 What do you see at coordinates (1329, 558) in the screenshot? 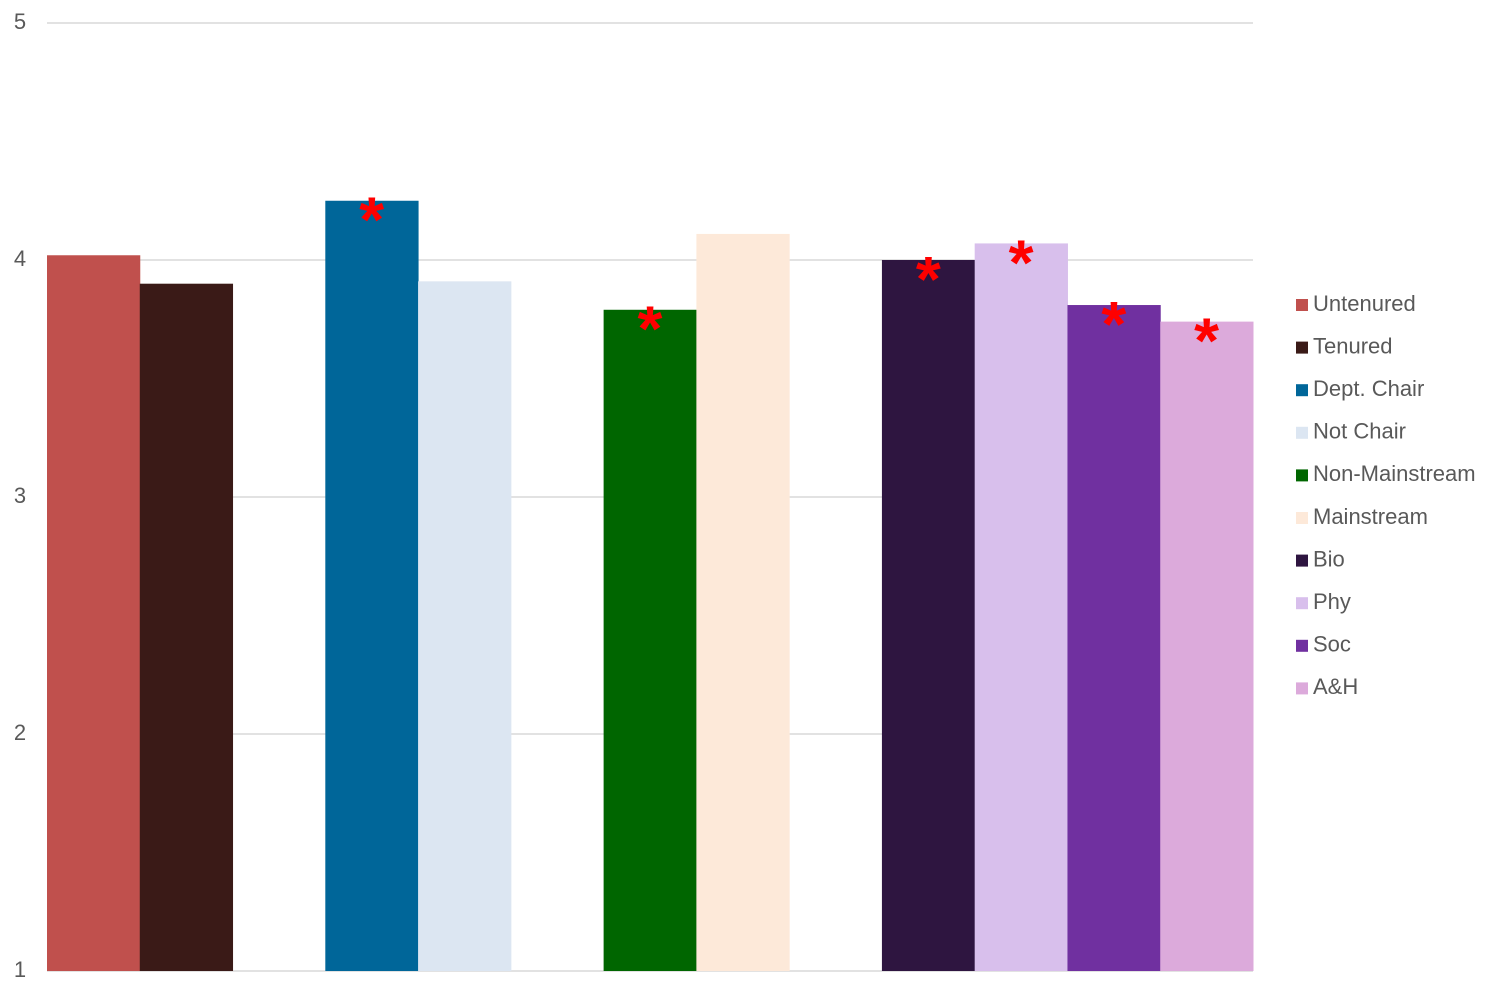
I see `legend-label: Bio` at bounding box center [1329, 558].